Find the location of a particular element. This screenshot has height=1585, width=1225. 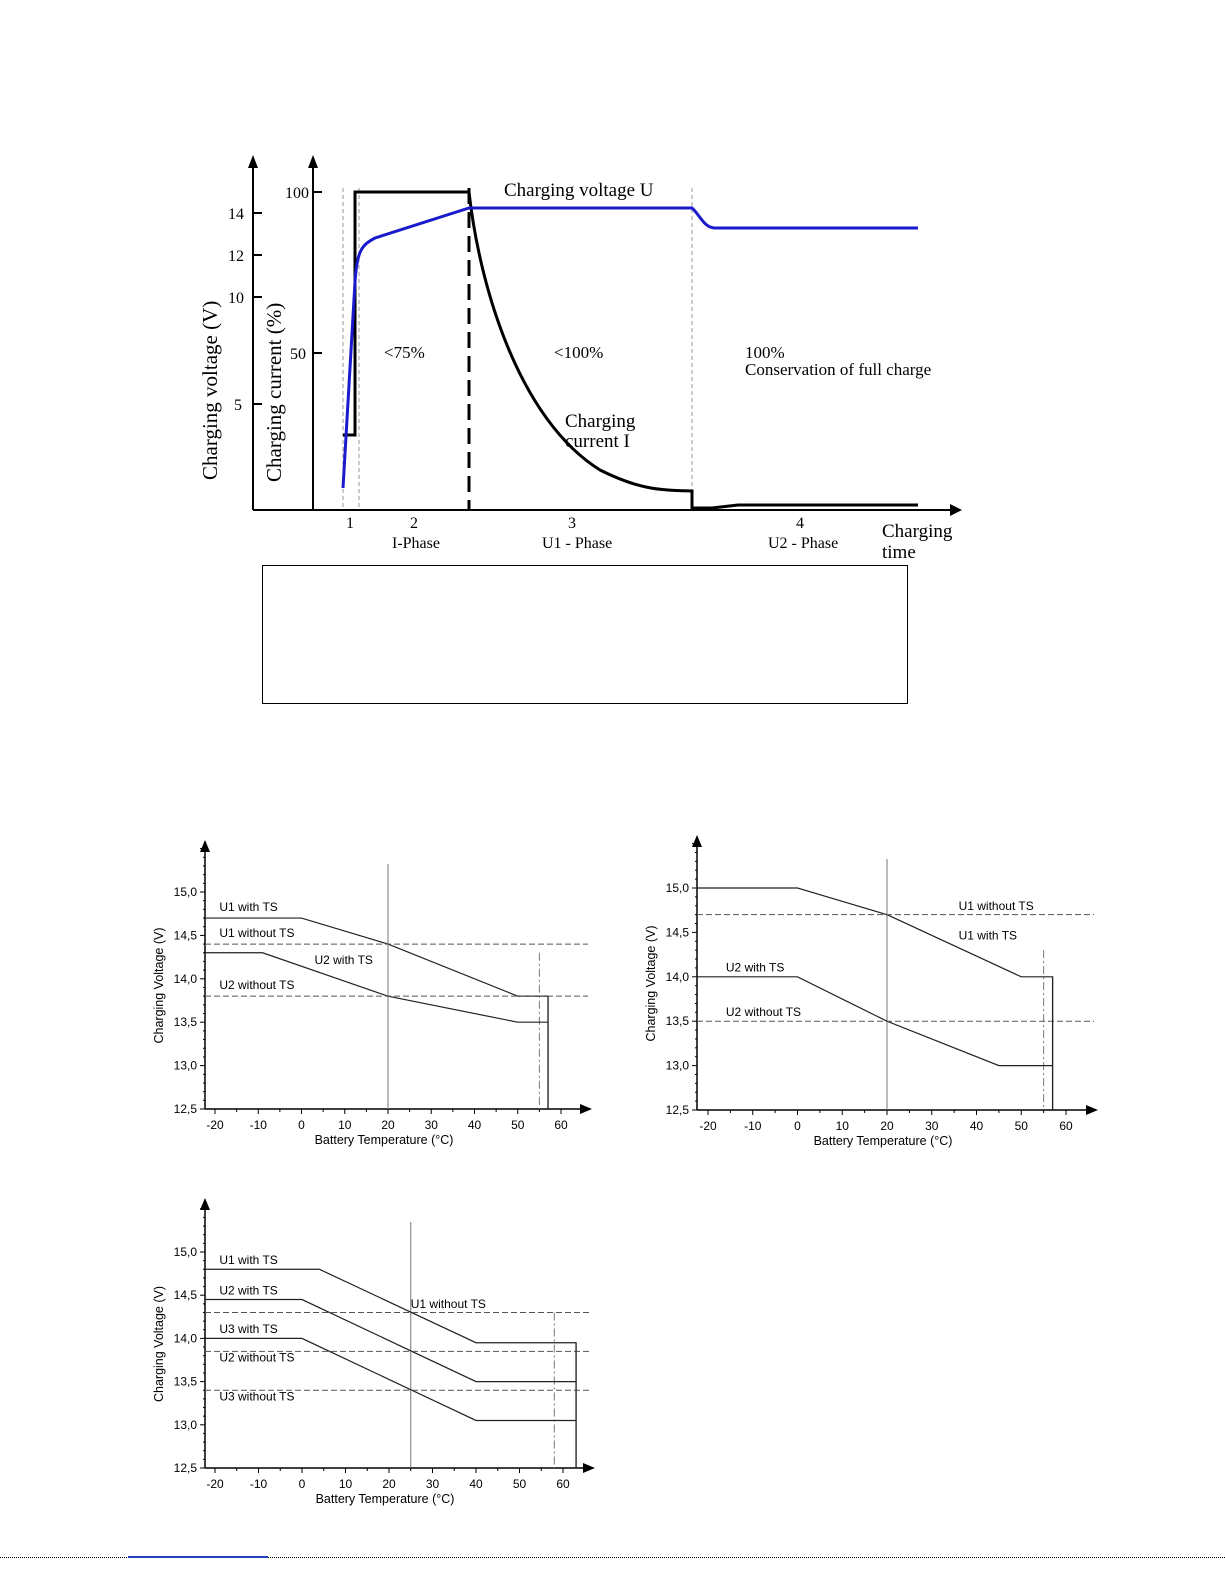

state-label: <75% is located at coordinates (404, 352).